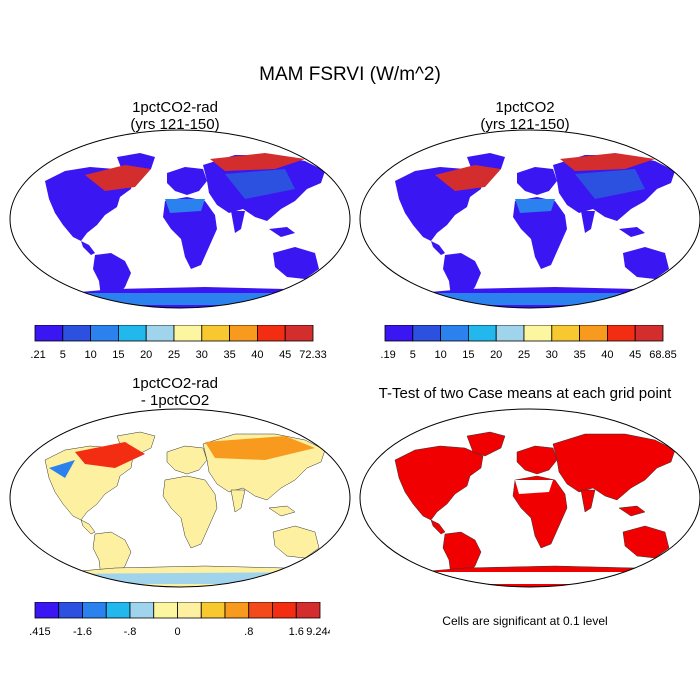 The image size is (700, 700). I want to click on panel1-title: 1pctCO2-rad (yrs 121-150), so click(175, 116).